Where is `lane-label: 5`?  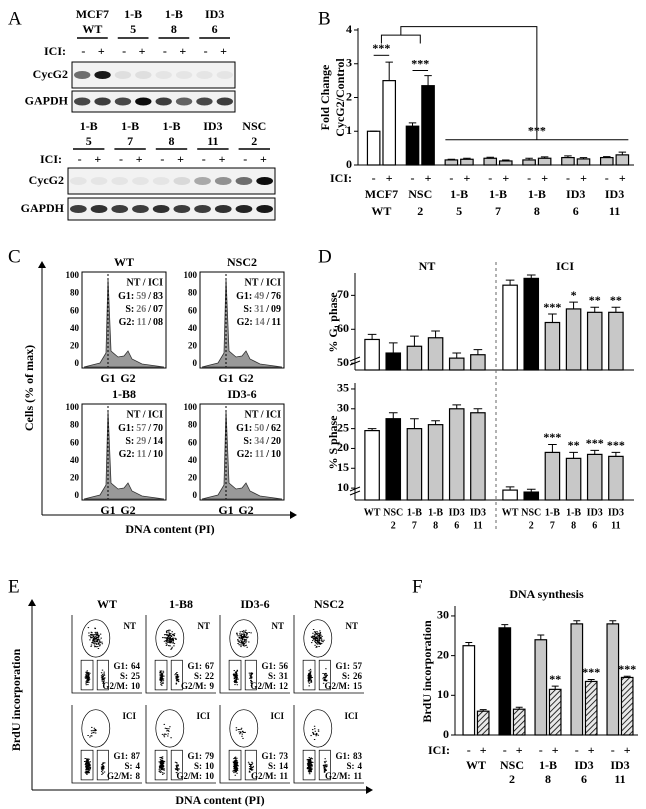 lane-label: 5 is located at coordinates (89, 141).